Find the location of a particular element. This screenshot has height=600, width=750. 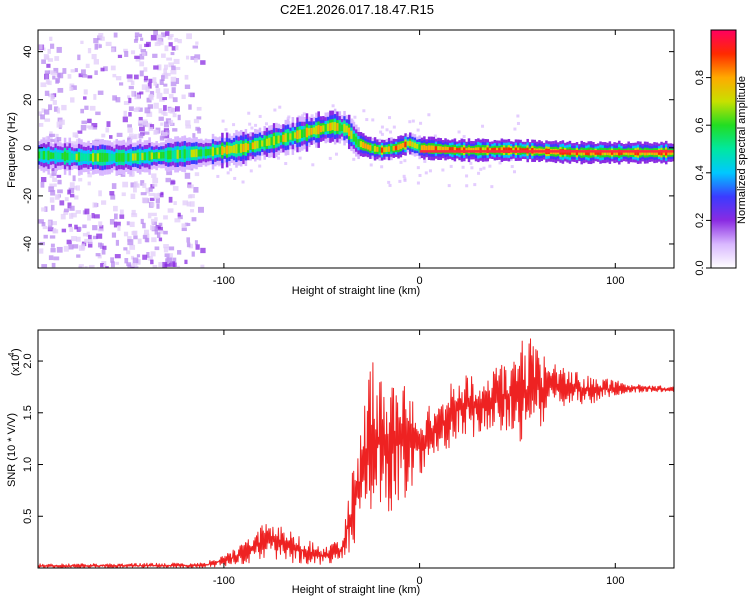

colorbar-tick-label: 0.4 is located at coordinates (700, 172).